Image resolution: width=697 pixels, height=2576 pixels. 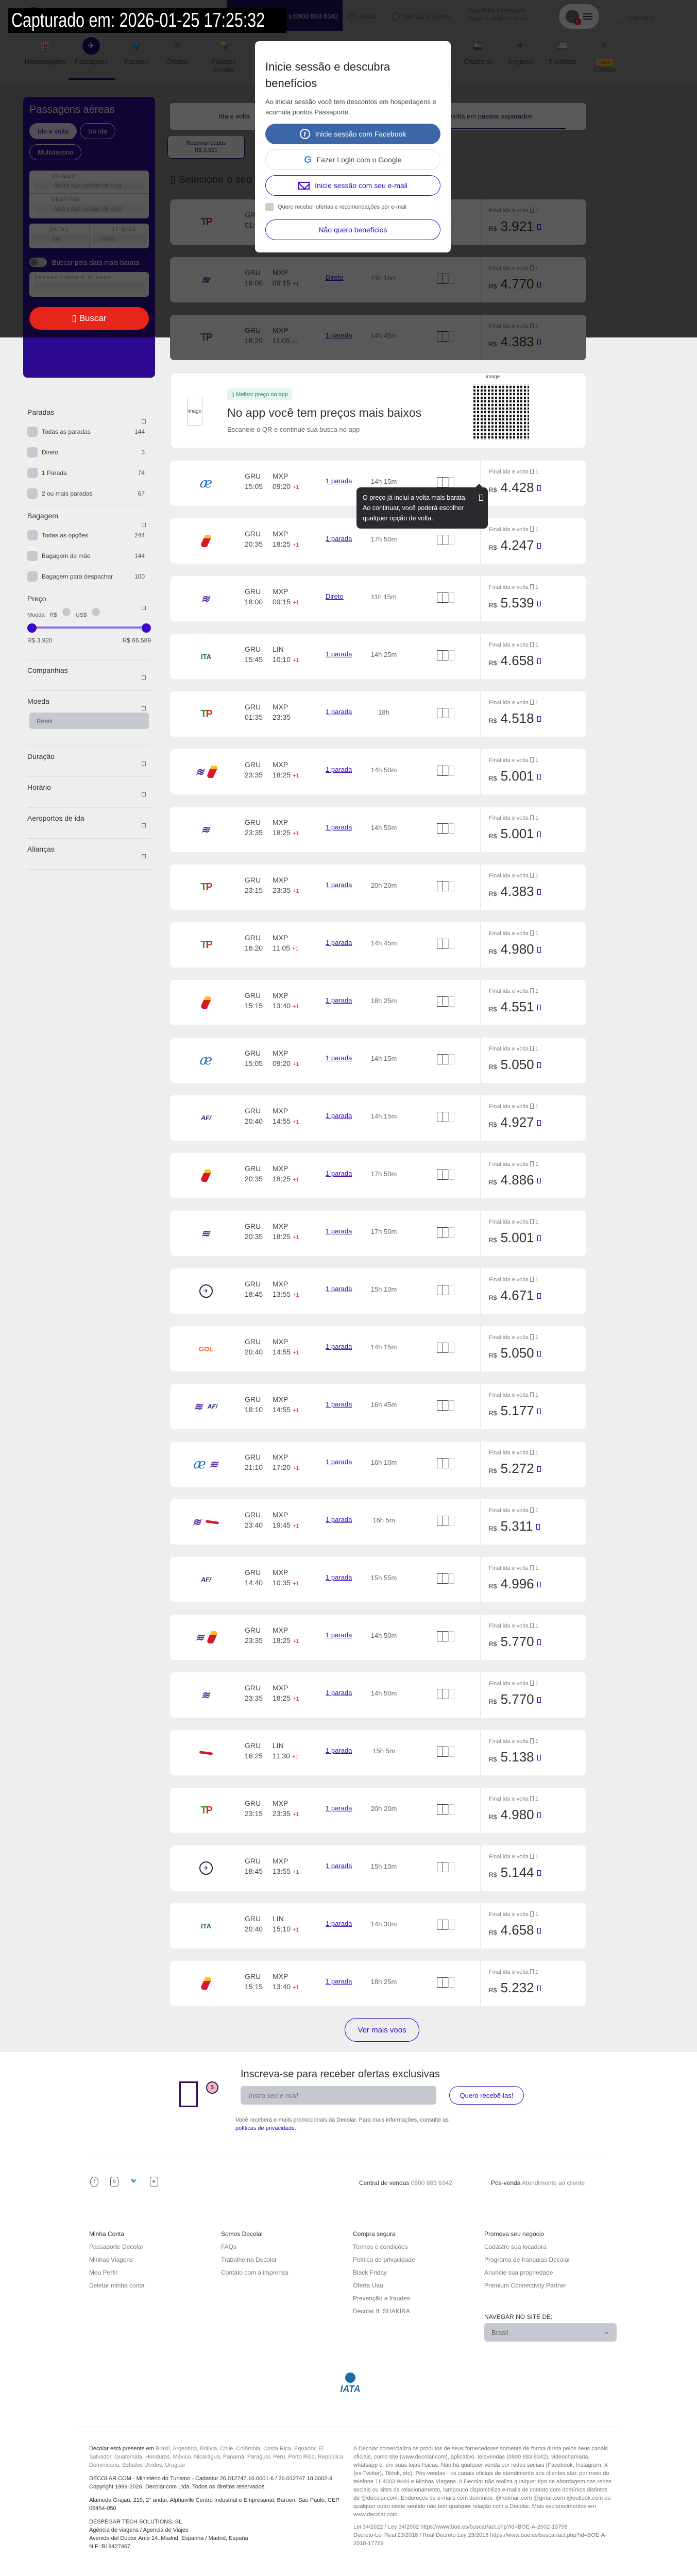 I want to click on trip-type-roundtrip: Ida e volta, so click(x=53, y=131).